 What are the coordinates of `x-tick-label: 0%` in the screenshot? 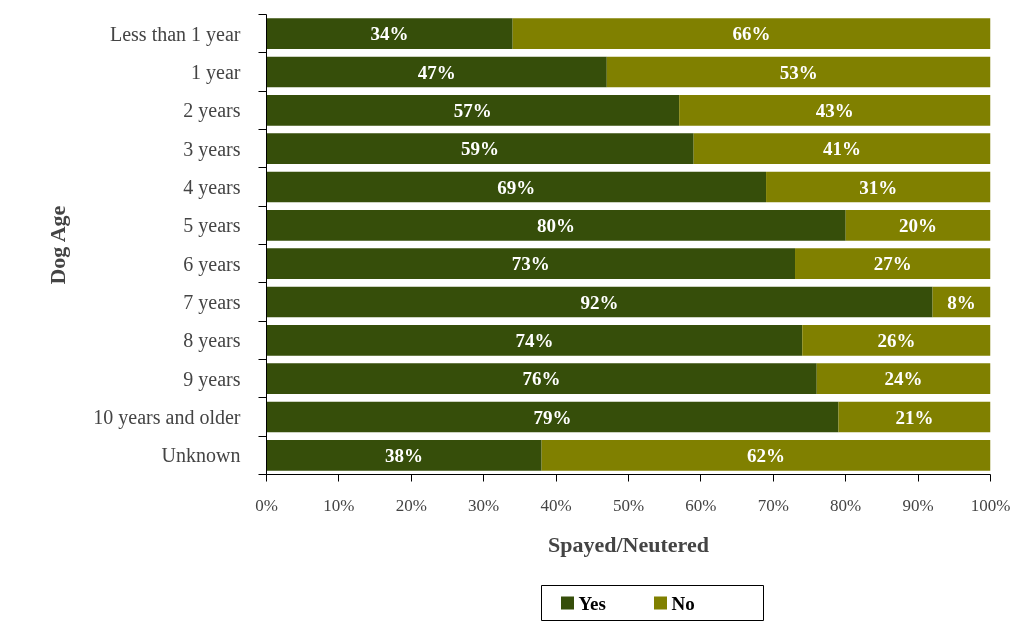 It's located at (266, 505).